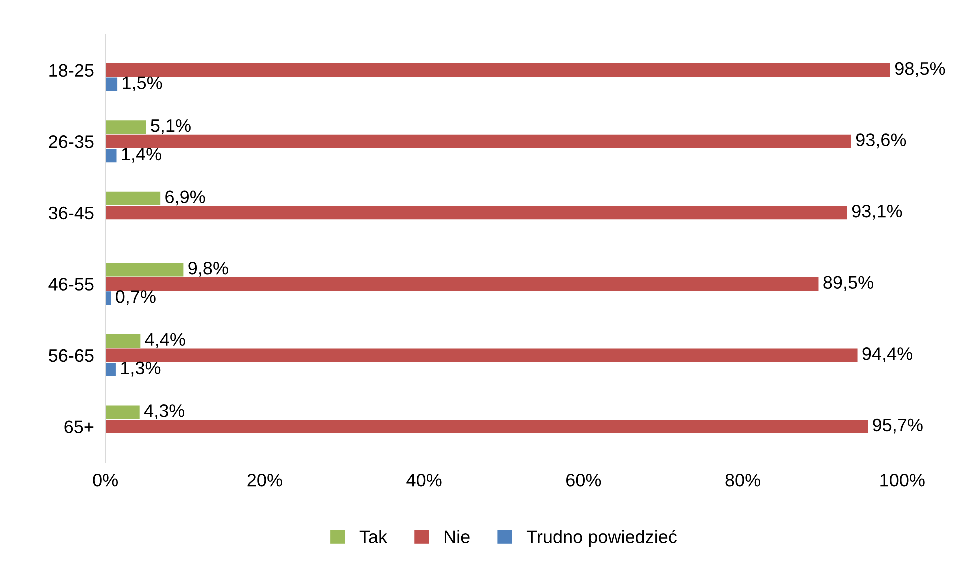 This screenshot has width=960, height=578. I want to click on y-tick-label: 65+, so click(79, 427).